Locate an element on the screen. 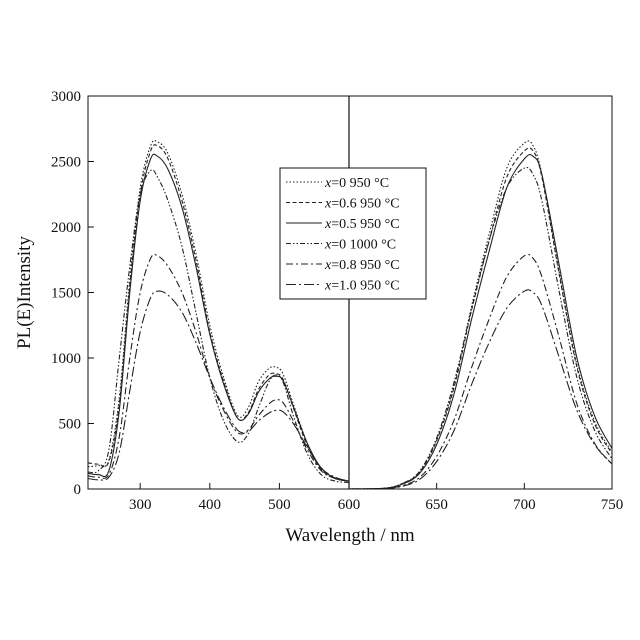  x-tick-label: 750 is located at coordinates (612, 505).